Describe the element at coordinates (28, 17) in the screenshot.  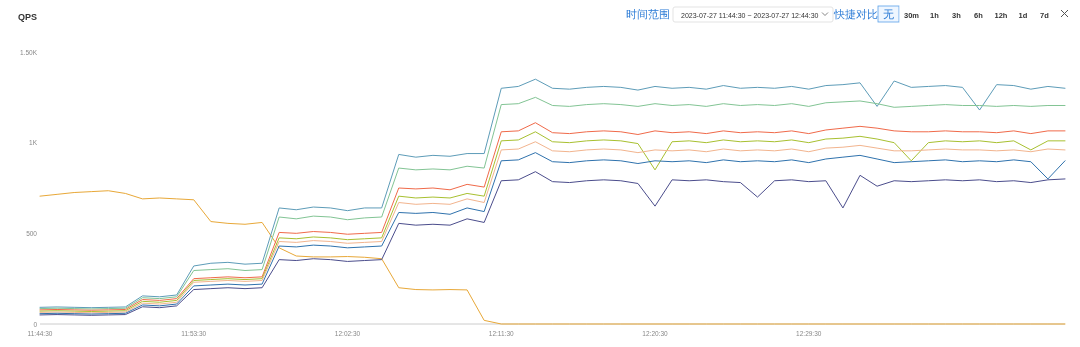
I see `chart-title: QPS` at that location.